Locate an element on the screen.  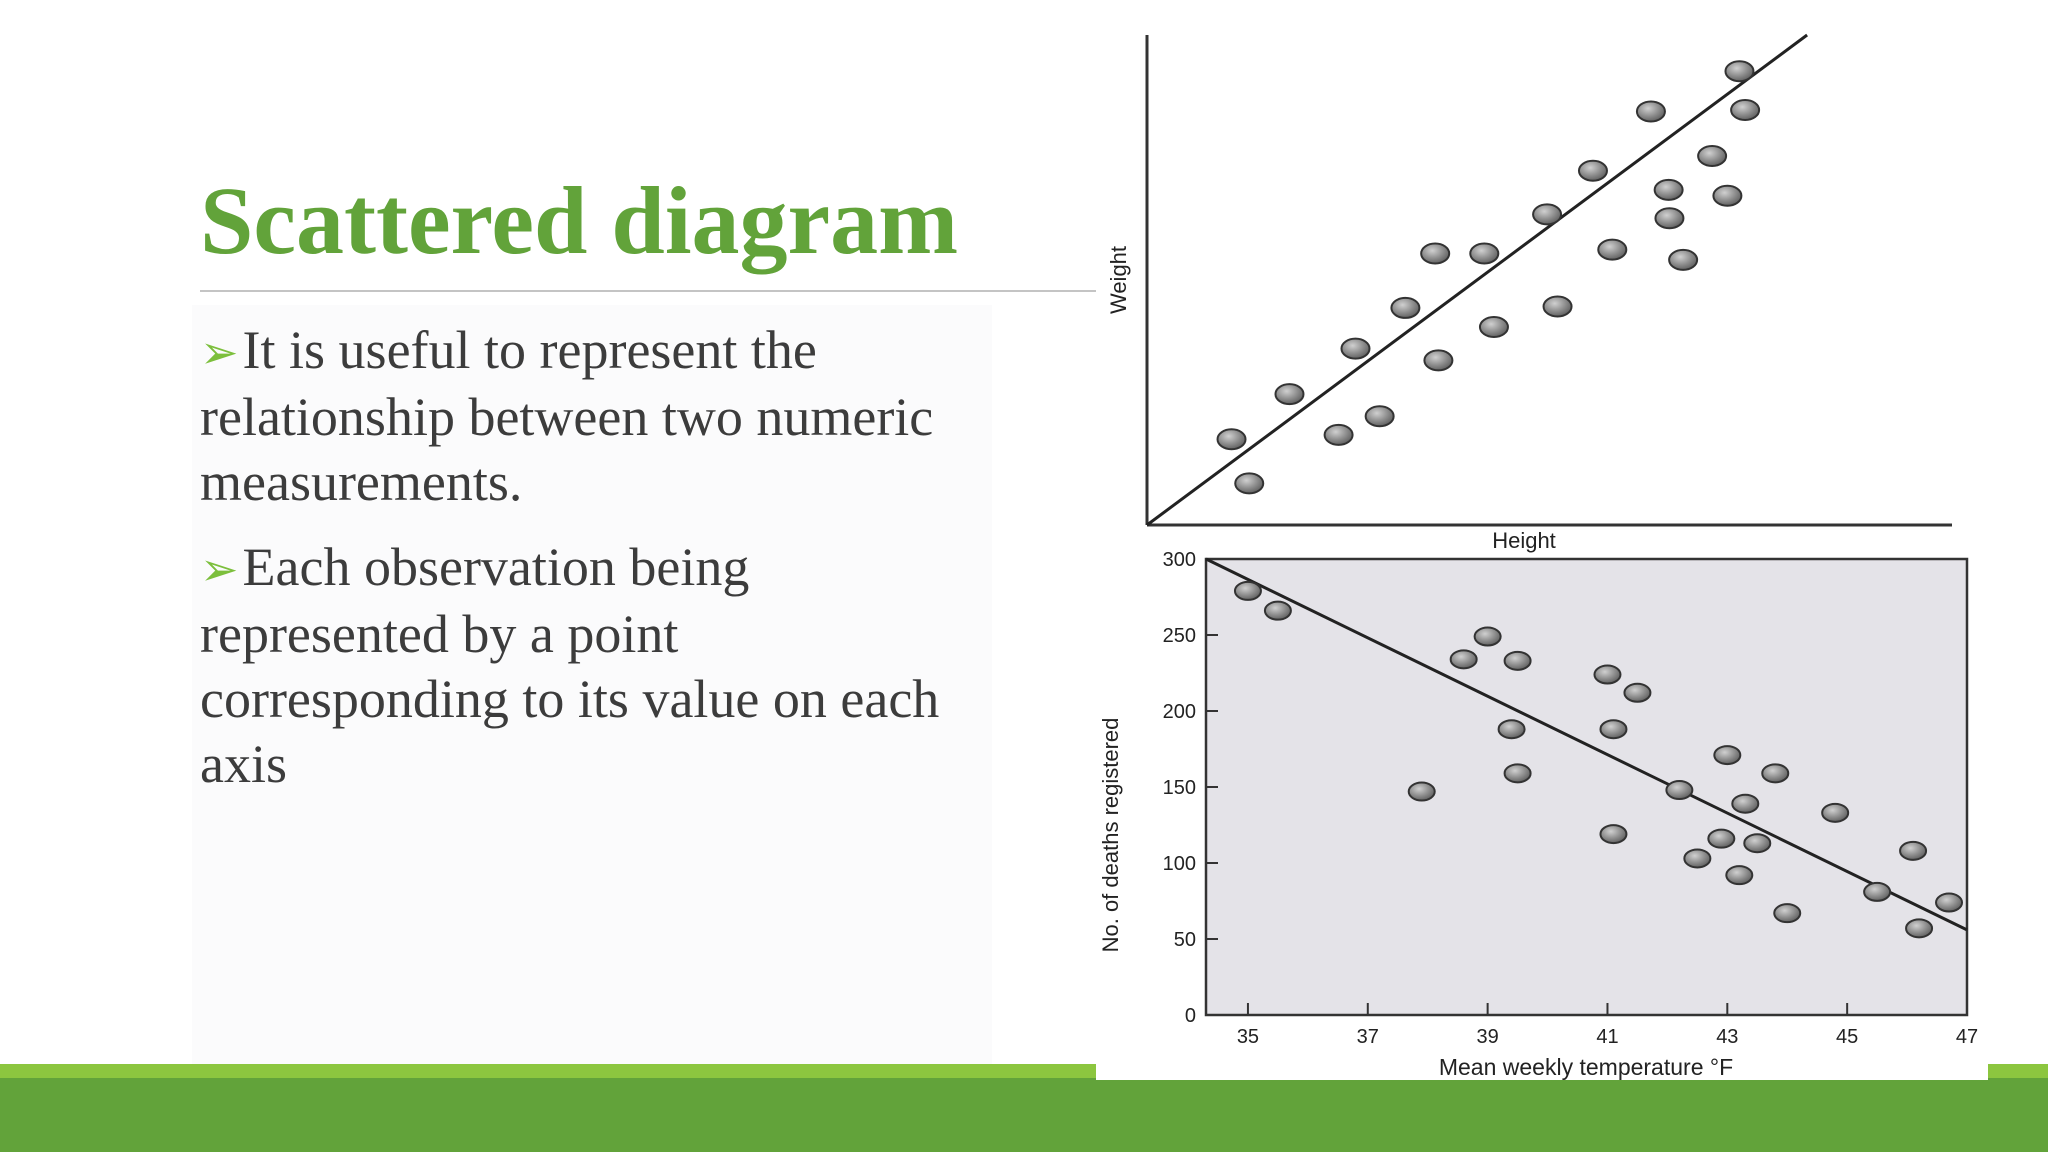
plot-background is located at coordinates (1586, 787).